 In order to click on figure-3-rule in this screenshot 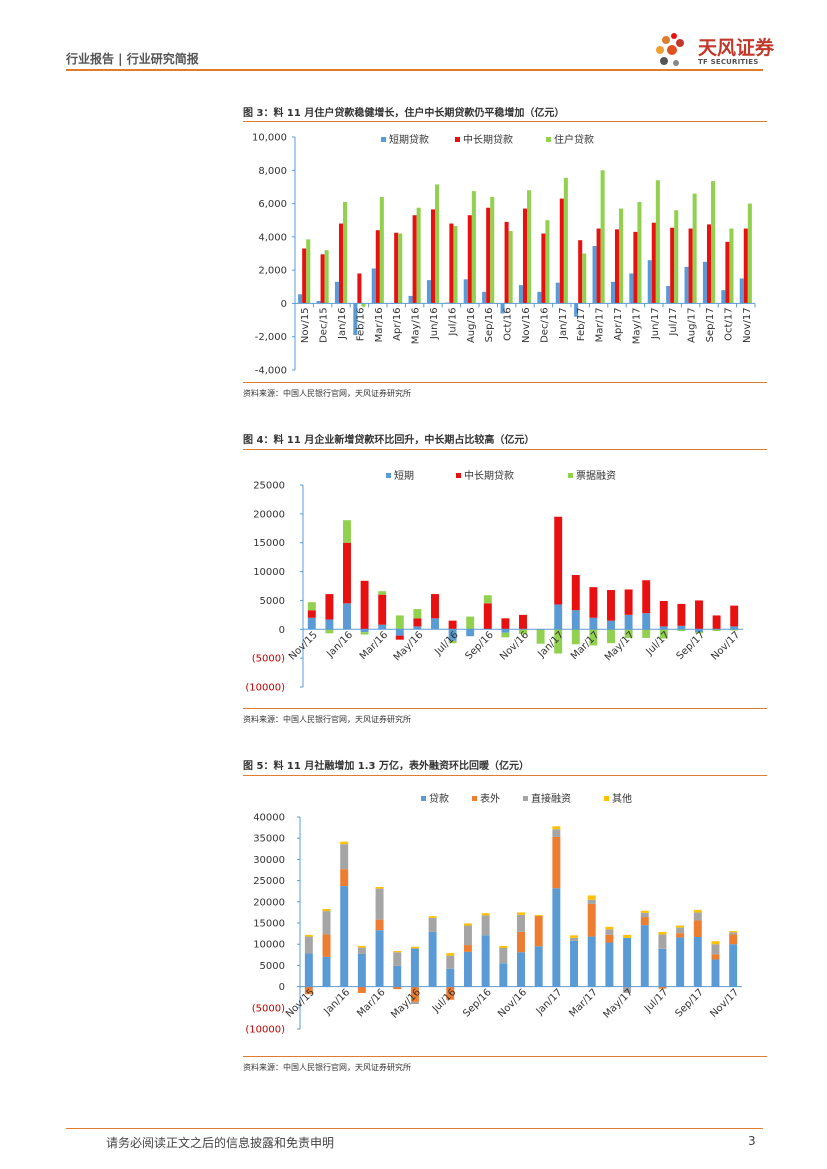, I will do `click(505, 121)`.